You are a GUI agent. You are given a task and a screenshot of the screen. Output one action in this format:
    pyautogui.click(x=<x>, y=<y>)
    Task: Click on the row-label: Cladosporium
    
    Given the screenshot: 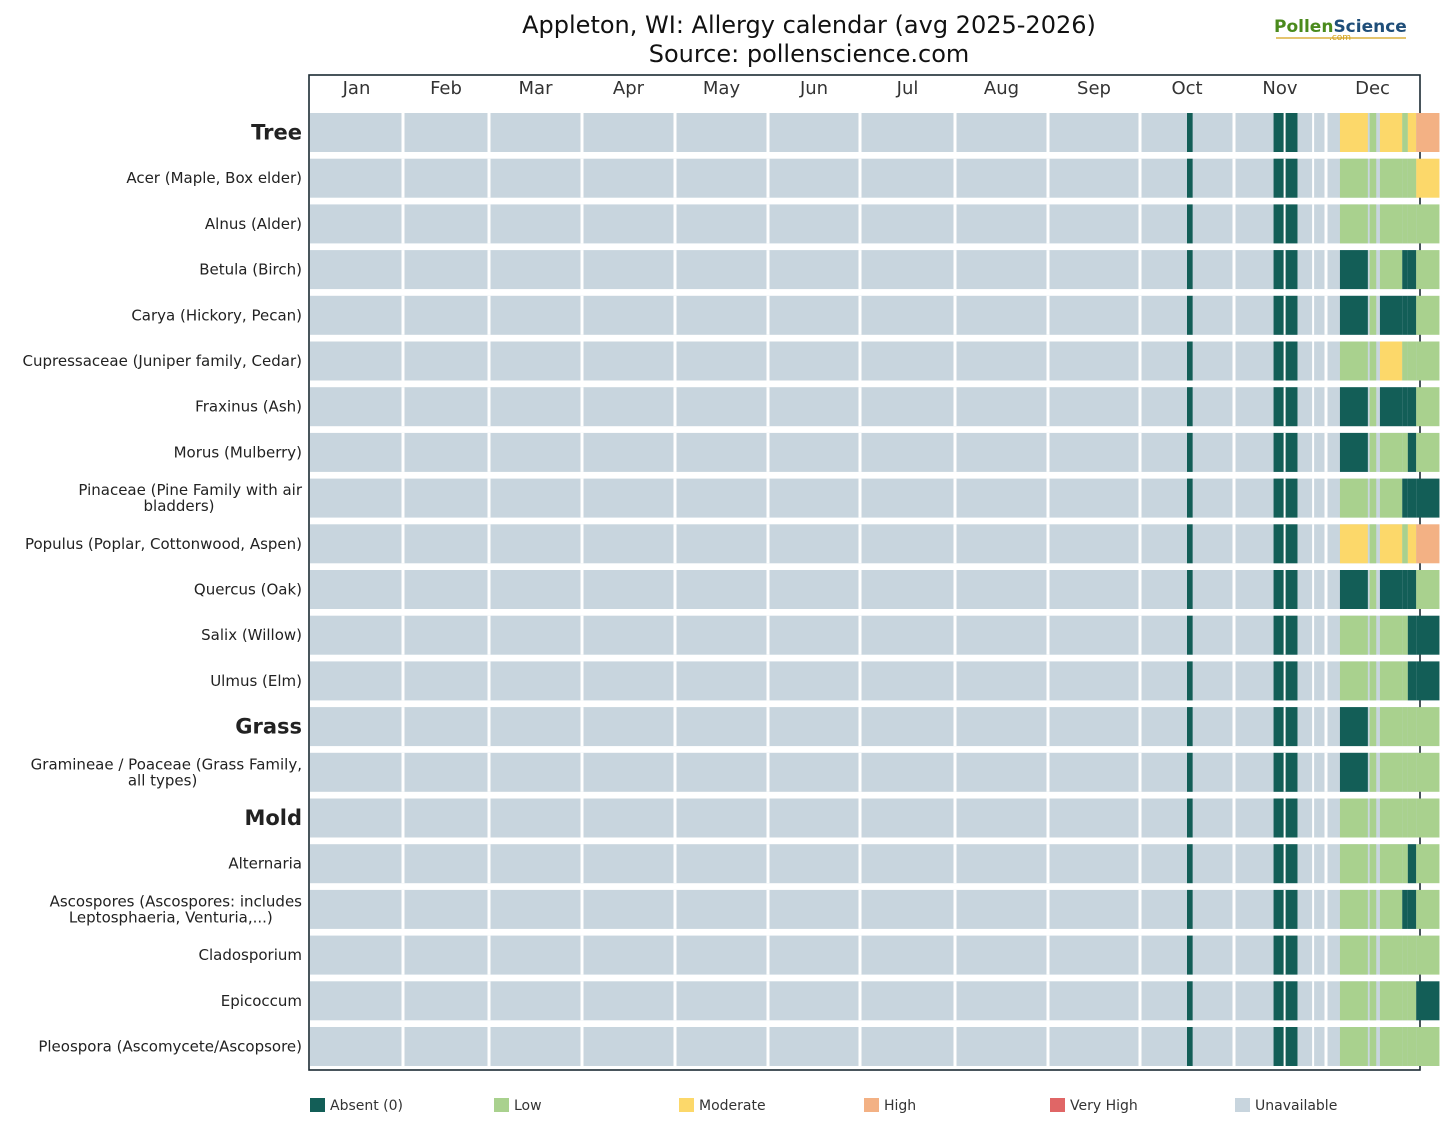 What is the action you would take?
    pyautogui.click(x=251, y=955)
    